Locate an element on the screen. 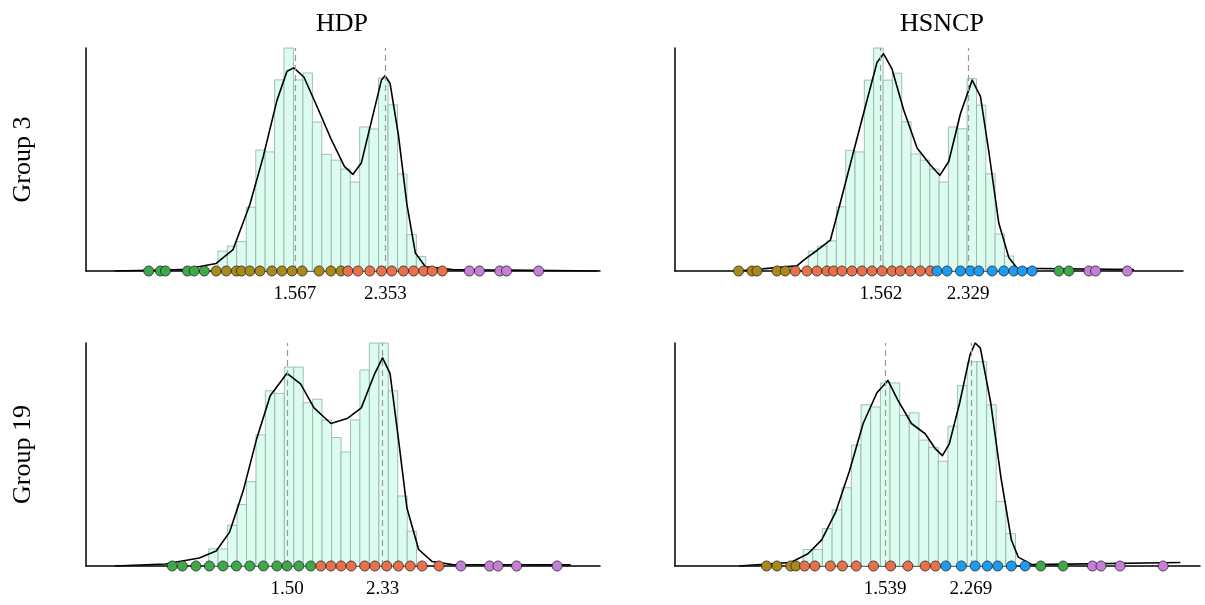  x-tick-label: 1.539 is located at coordinates (885, 587).